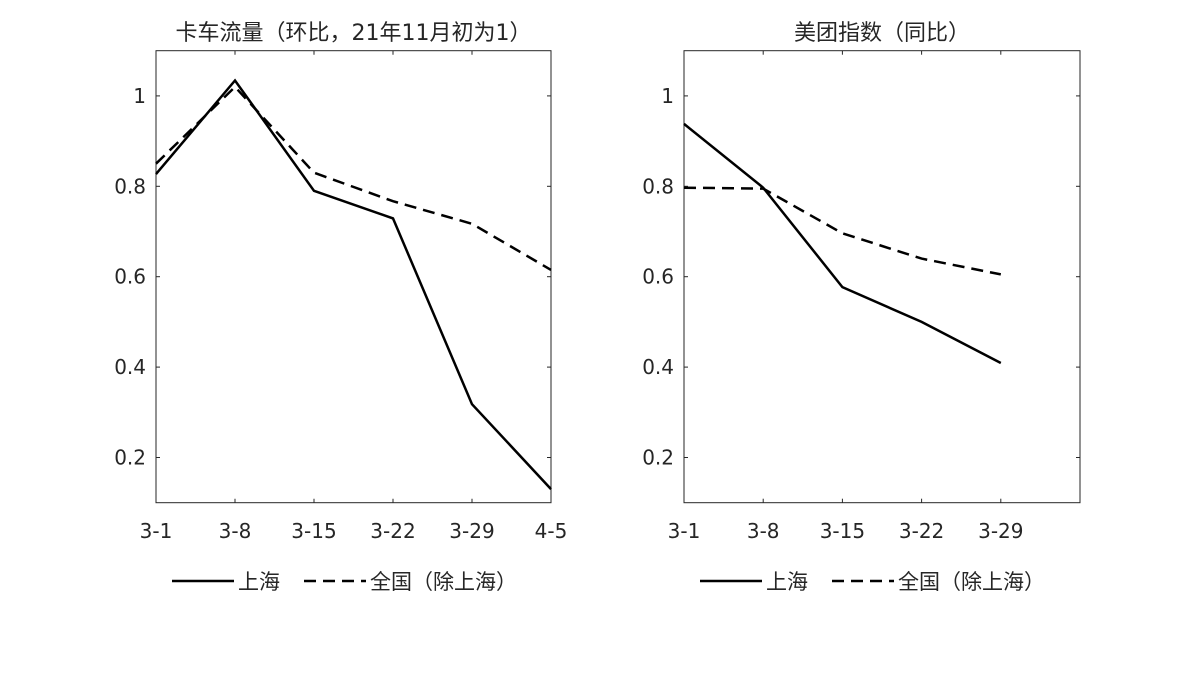 Image resolution: width=1200 pixels, height=675 pixels. I want to click on chart-title: 卡车流量（环比，21年11月初为1）, so click(354, 33).